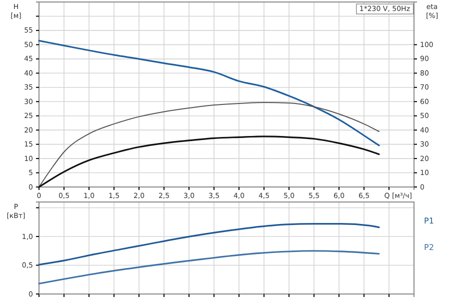 This screenshot has height=300, width=450. What do you see at coordinates (429, 221) in the screenshot?
I see `text: P1` at bounding box center [429, 221].